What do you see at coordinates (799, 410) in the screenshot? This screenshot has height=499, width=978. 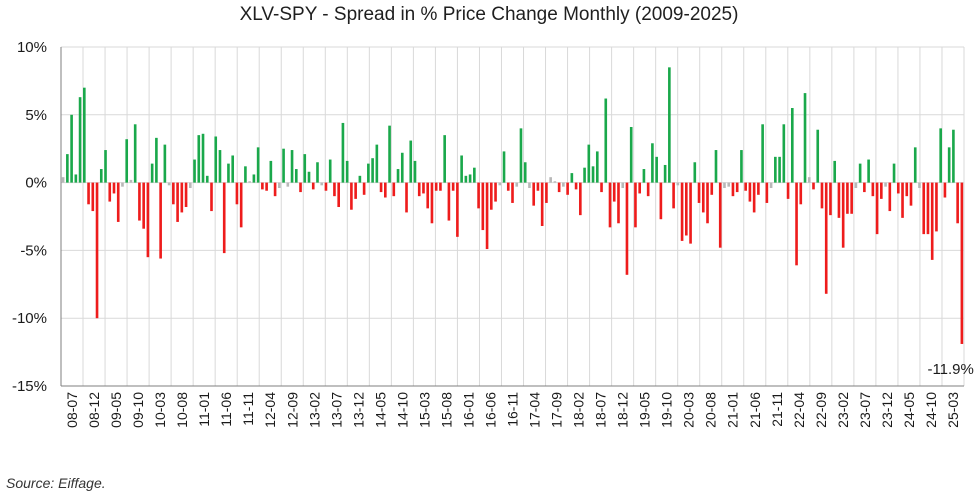 I see `x-tick-label: 22-04` at bounding box center [799, 410].